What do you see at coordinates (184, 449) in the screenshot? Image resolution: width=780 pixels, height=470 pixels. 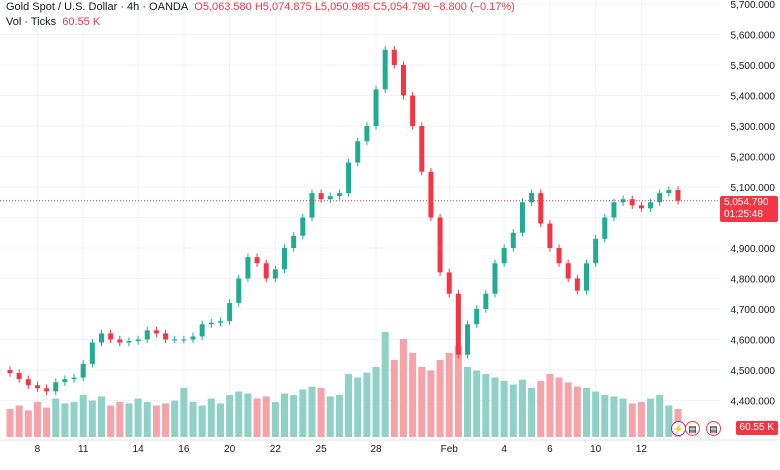 I see `time-tick-label: 16` at bounding box center [184, 449].